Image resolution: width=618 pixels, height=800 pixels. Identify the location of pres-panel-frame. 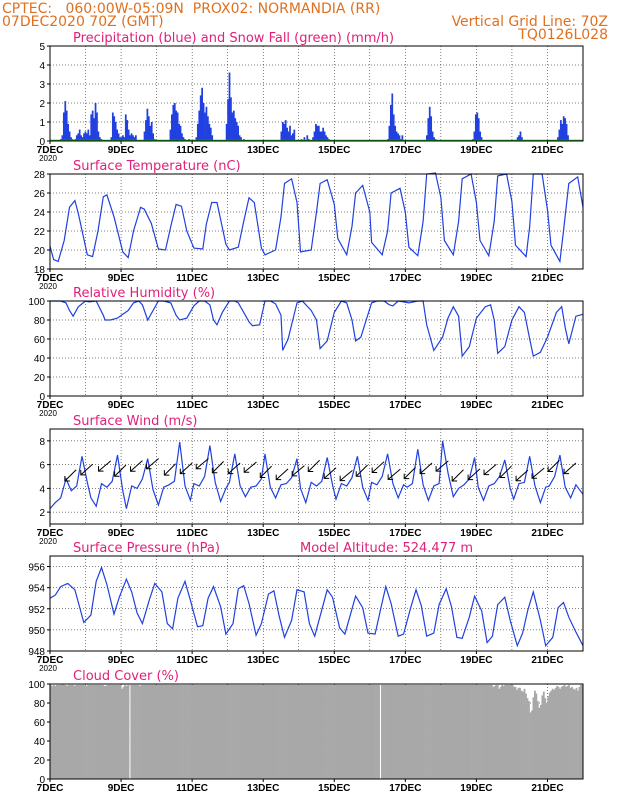
(316, 603).